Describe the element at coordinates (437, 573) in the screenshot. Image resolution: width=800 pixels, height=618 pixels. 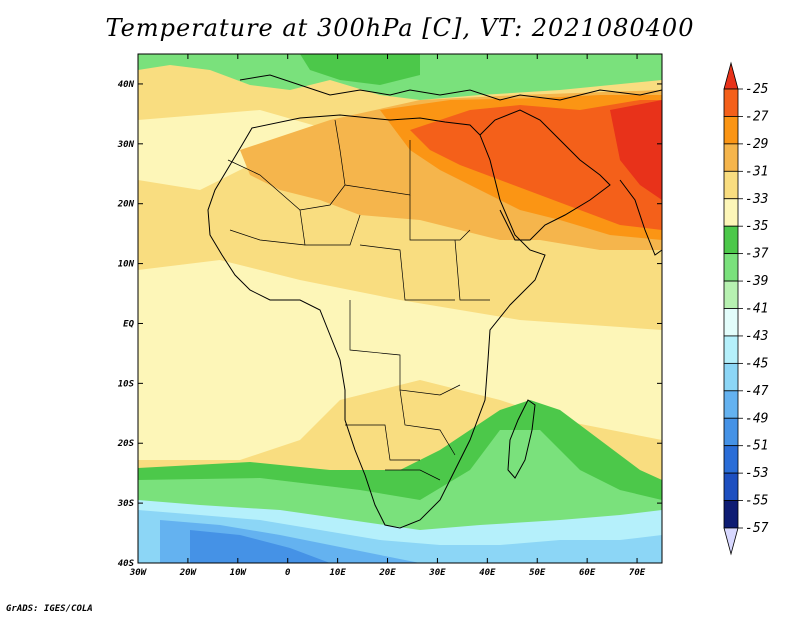
I see `lon-label: 30E` at that location.